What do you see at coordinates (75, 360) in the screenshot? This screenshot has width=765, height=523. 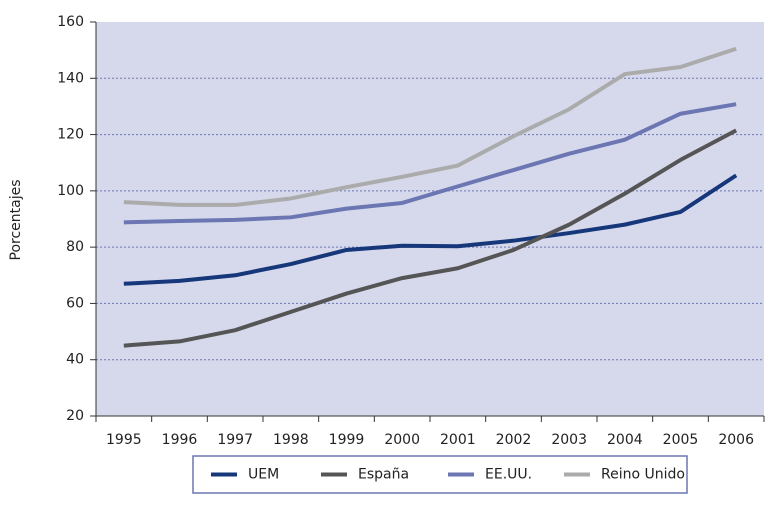 I see `y-tick-label: 40` at bounding box center [75, 360].